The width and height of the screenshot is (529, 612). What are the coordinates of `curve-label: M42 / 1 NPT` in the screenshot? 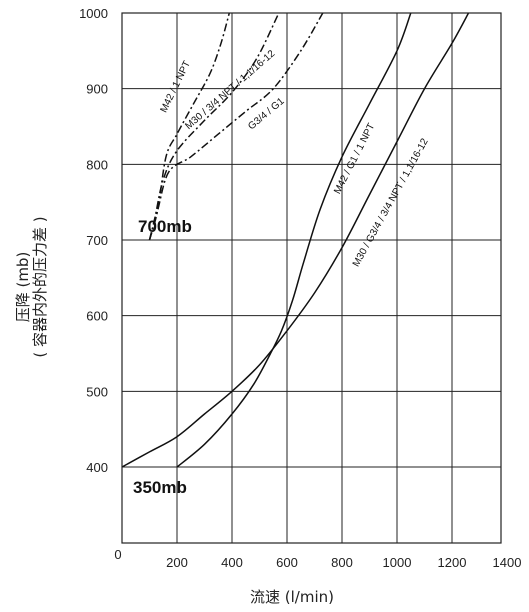 It's located at (176, 86).